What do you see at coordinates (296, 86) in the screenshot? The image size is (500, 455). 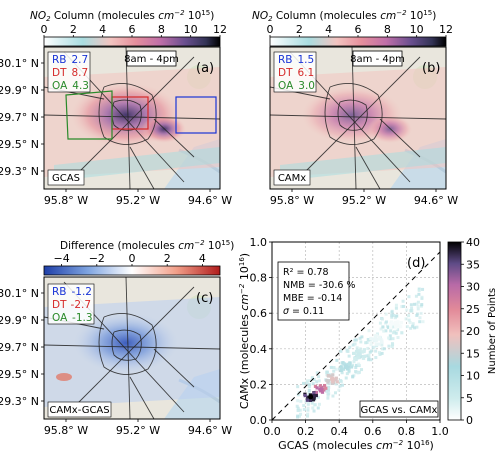 I see `region-oa-b: OA 3.0` at bounding box center [296, 86].